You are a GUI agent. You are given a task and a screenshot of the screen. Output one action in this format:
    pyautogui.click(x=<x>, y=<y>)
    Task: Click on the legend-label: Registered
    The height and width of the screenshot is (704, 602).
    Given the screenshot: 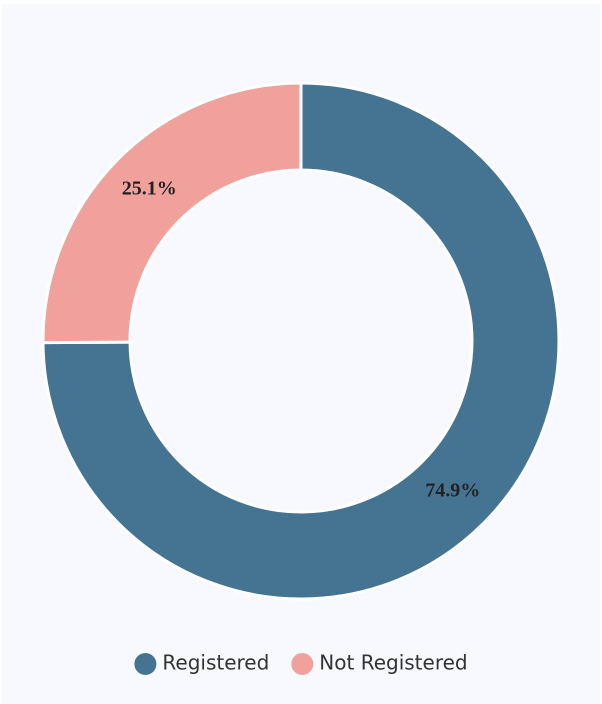 What is the action you would take?
    pyautogui.click(x=215, y=663)
    